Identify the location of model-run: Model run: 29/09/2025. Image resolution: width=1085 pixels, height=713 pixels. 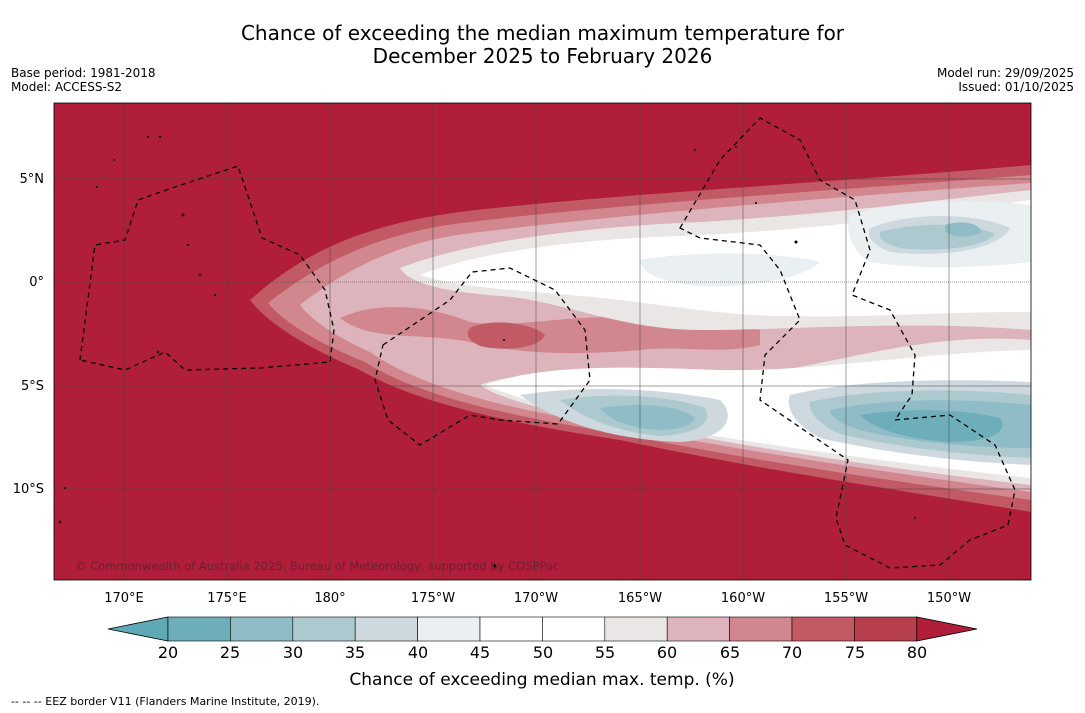
(1005, 73).